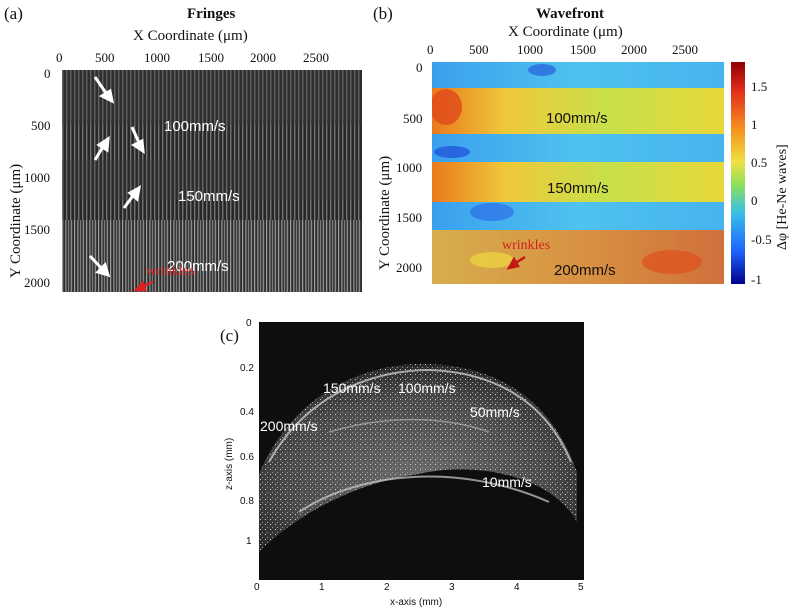 This screenshot has width=797, height=612. What do you see at coordinates (409, 267) in the screenshot?
I see `panel-b-ytick: 2000` at bounding box center [409, 267].